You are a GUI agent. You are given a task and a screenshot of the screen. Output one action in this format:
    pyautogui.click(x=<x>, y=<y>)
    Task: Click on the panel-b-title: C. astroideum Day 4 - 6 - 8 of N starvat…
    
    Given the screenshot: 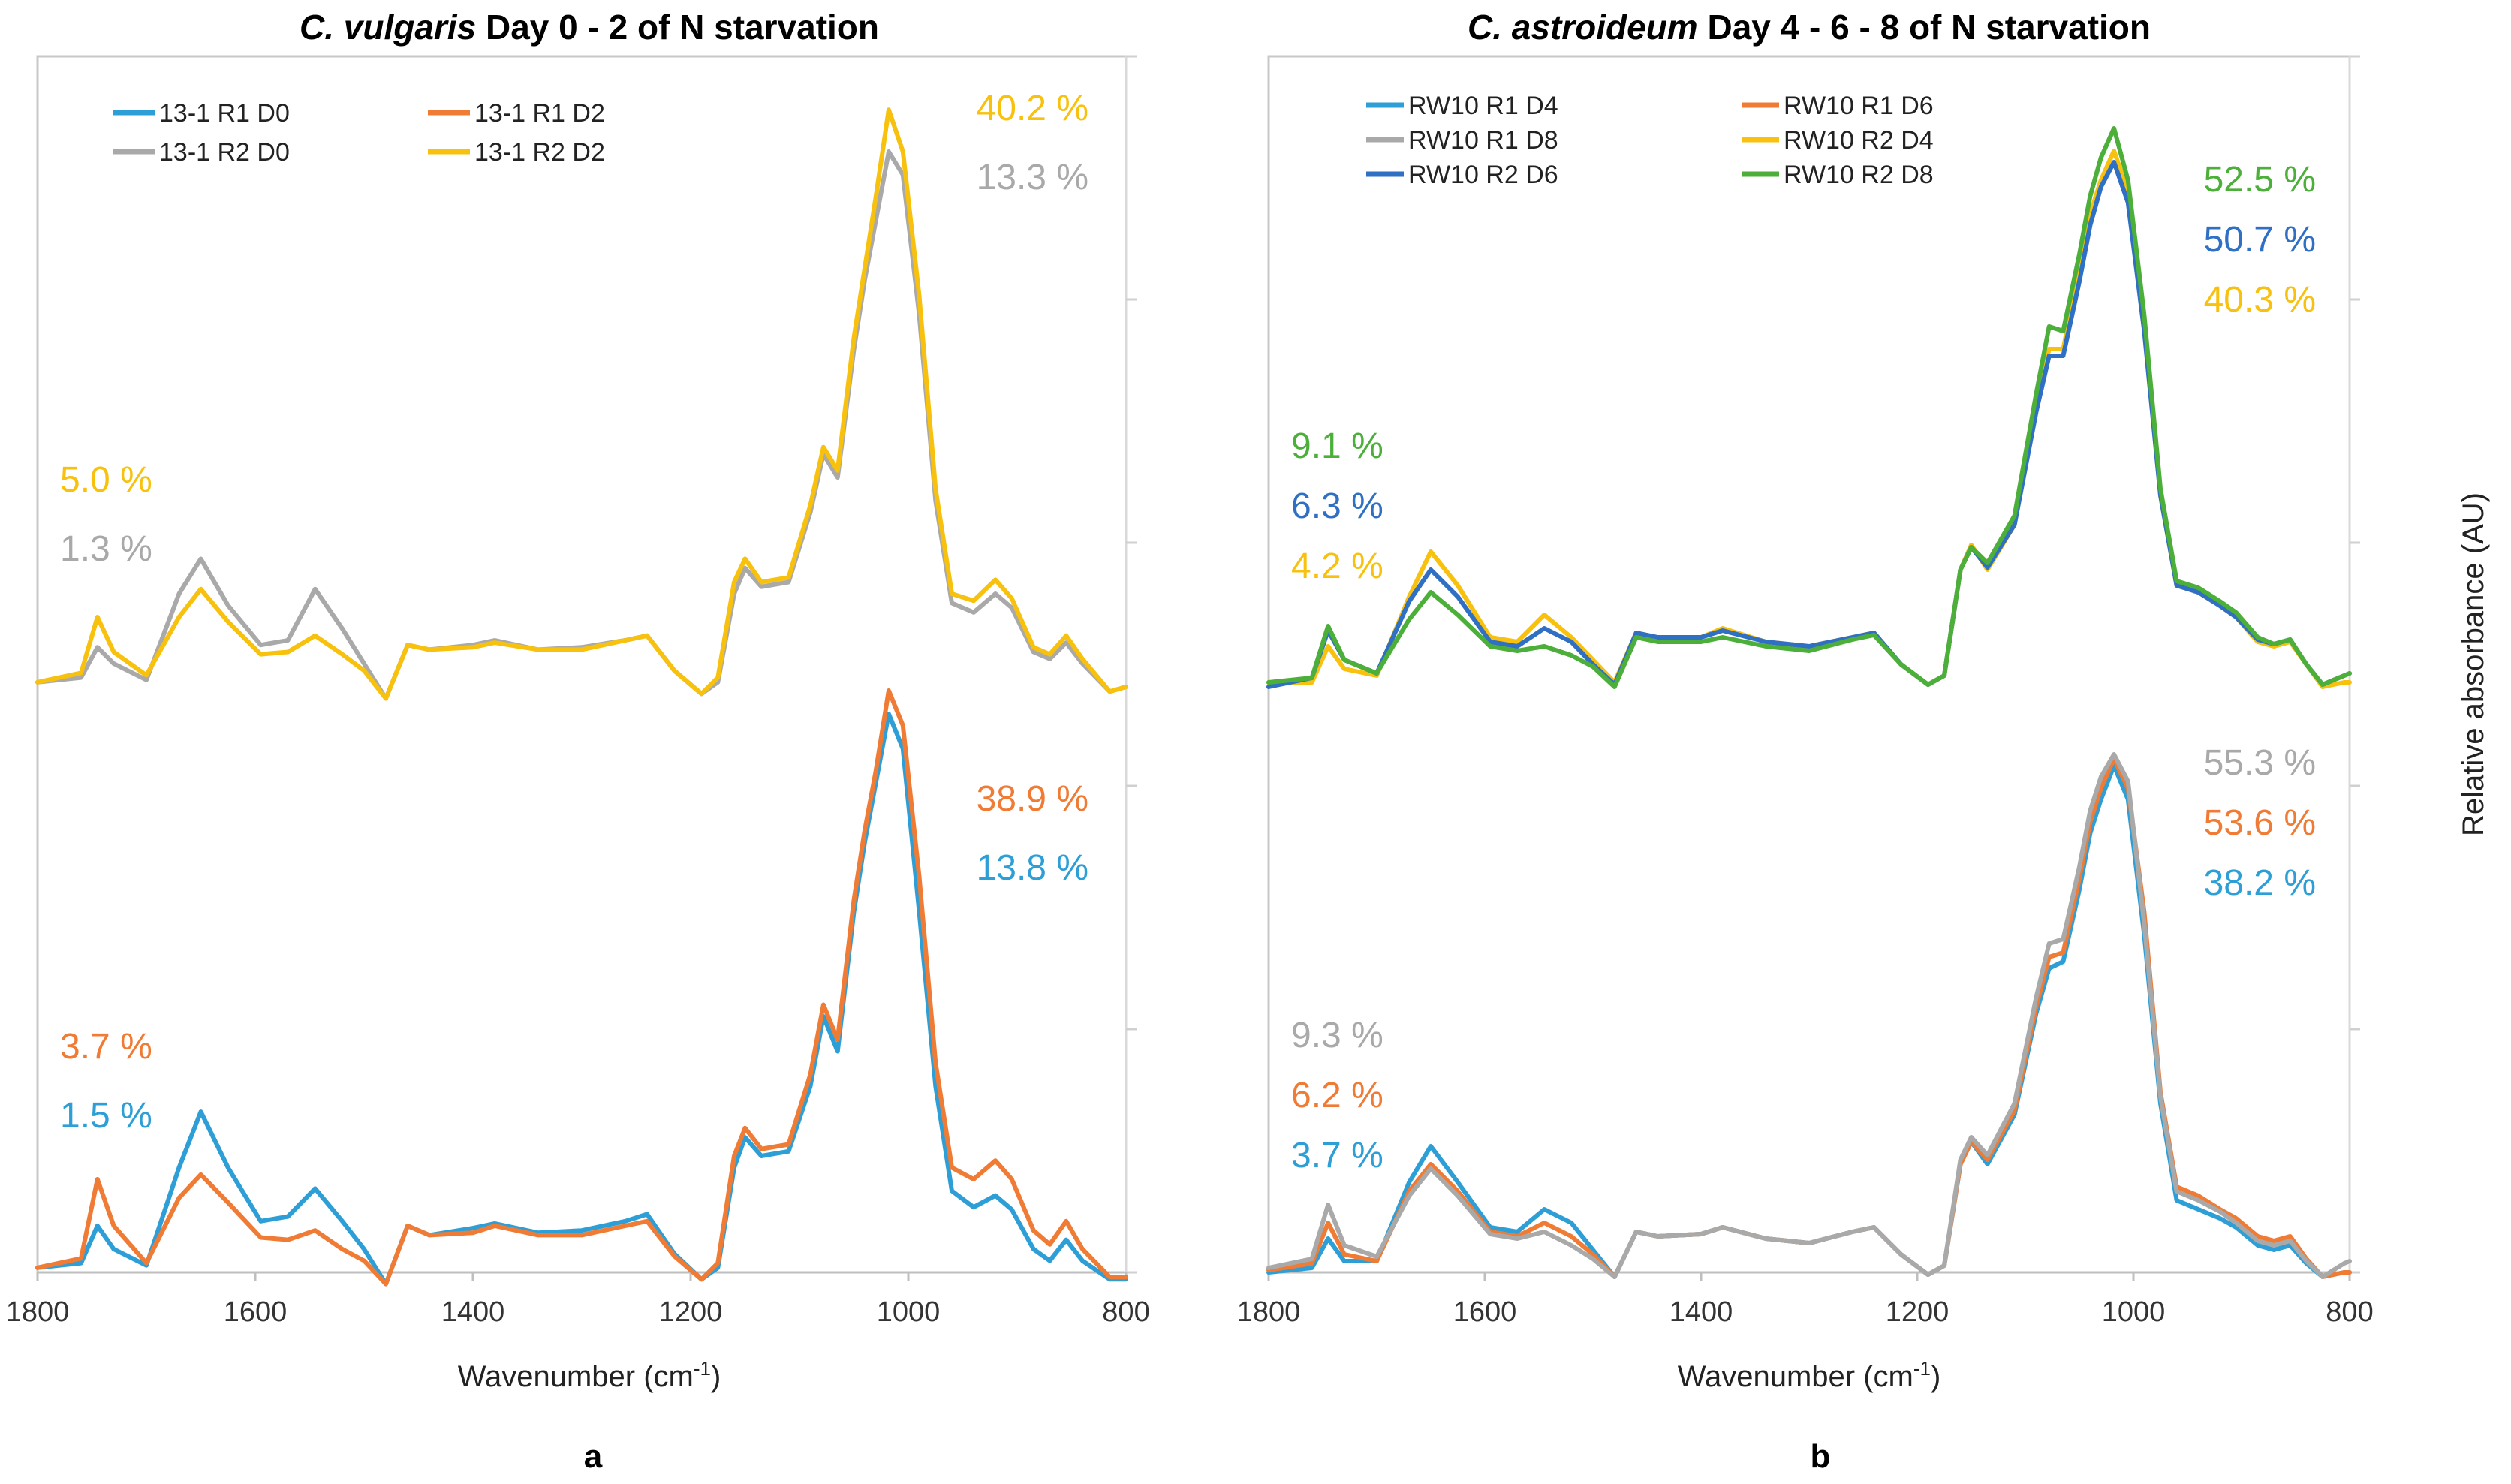 What is the action you would take?
    pyautogui.click(x=1810, y=27)
    